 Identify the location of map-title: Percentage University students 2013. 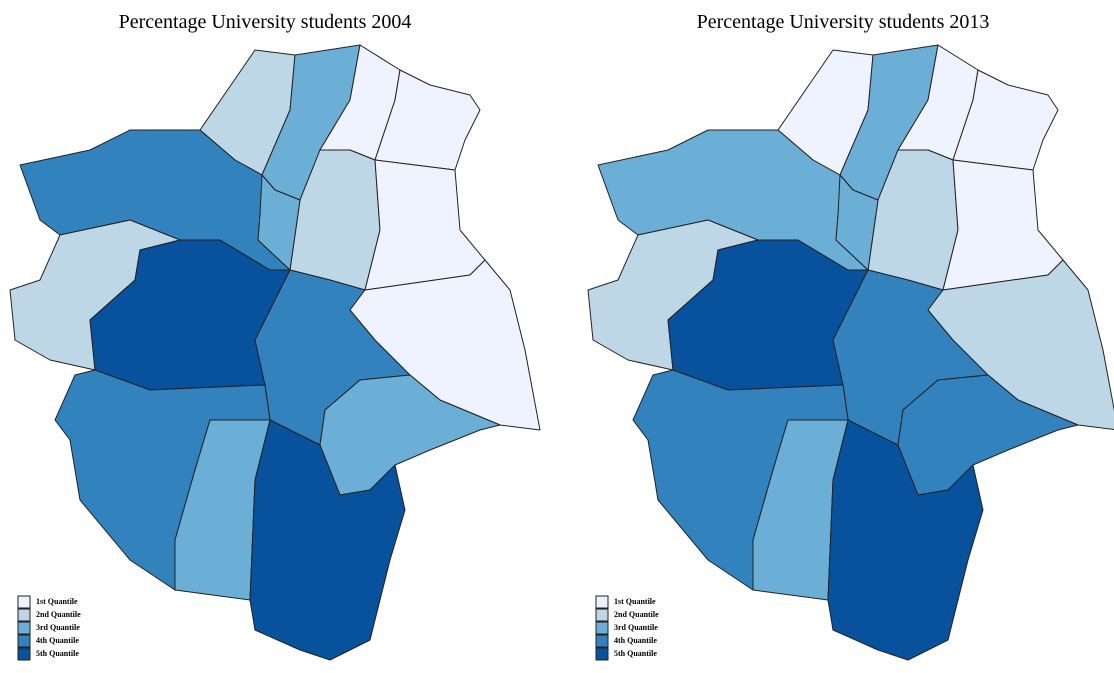
(843, 22).